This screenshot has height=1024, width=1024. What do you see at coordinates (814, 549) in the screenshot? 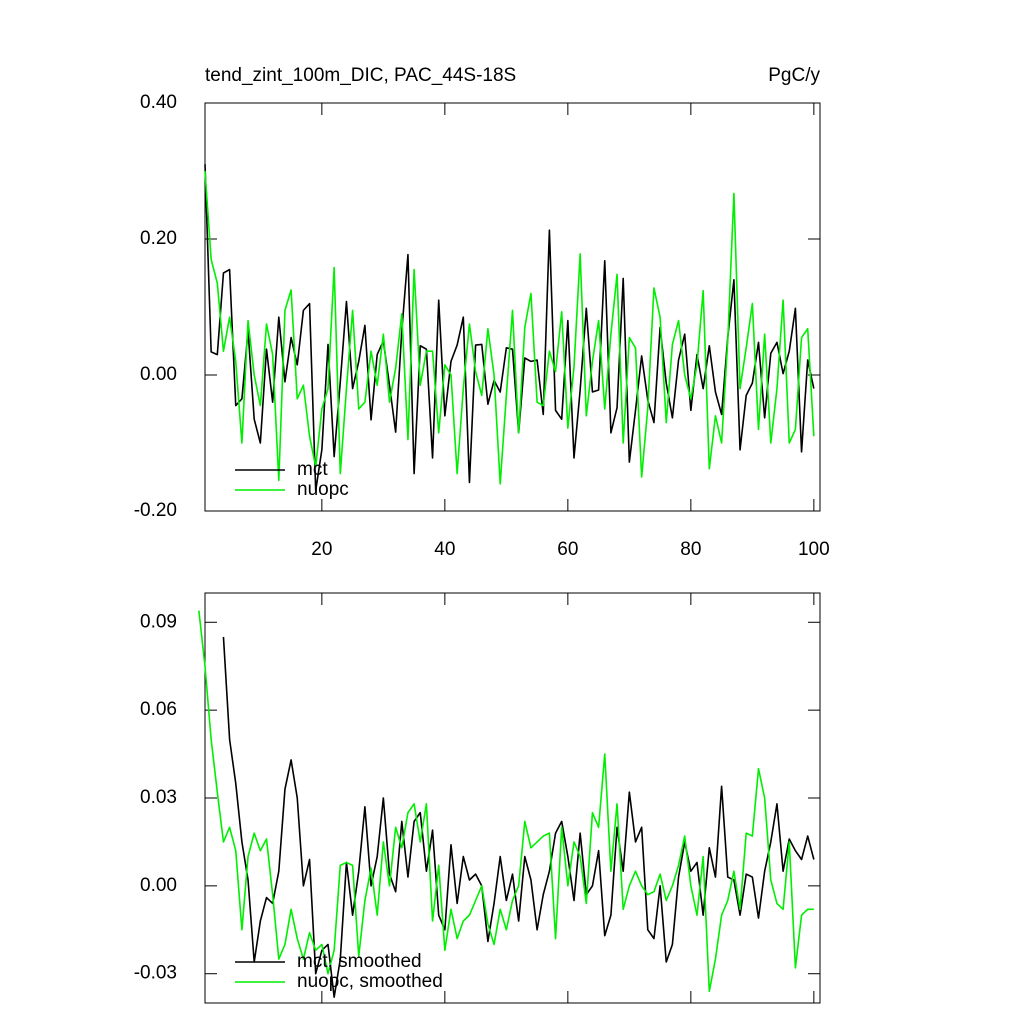
I see `x-tick-label: 100` at bounding box center [814, 549].